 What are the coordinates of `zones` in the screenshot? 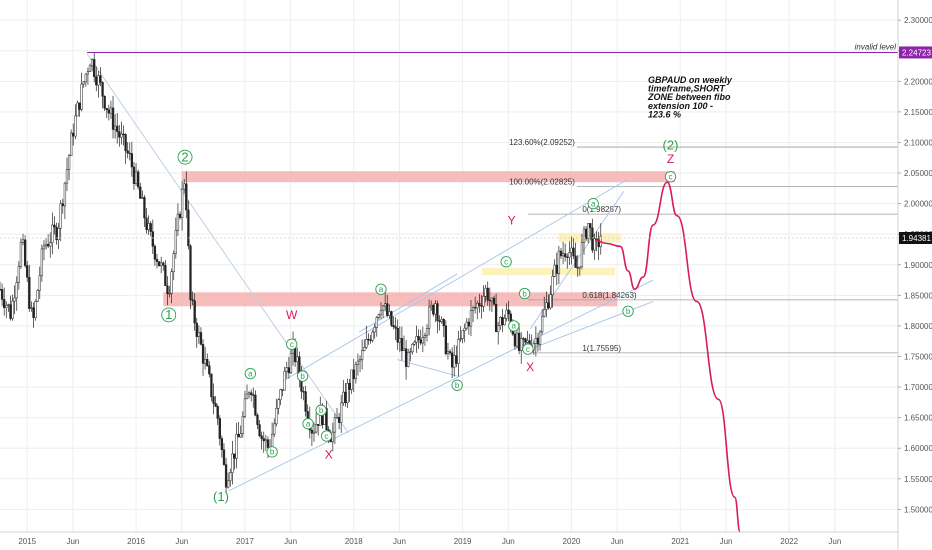 It's located at (419, 239).